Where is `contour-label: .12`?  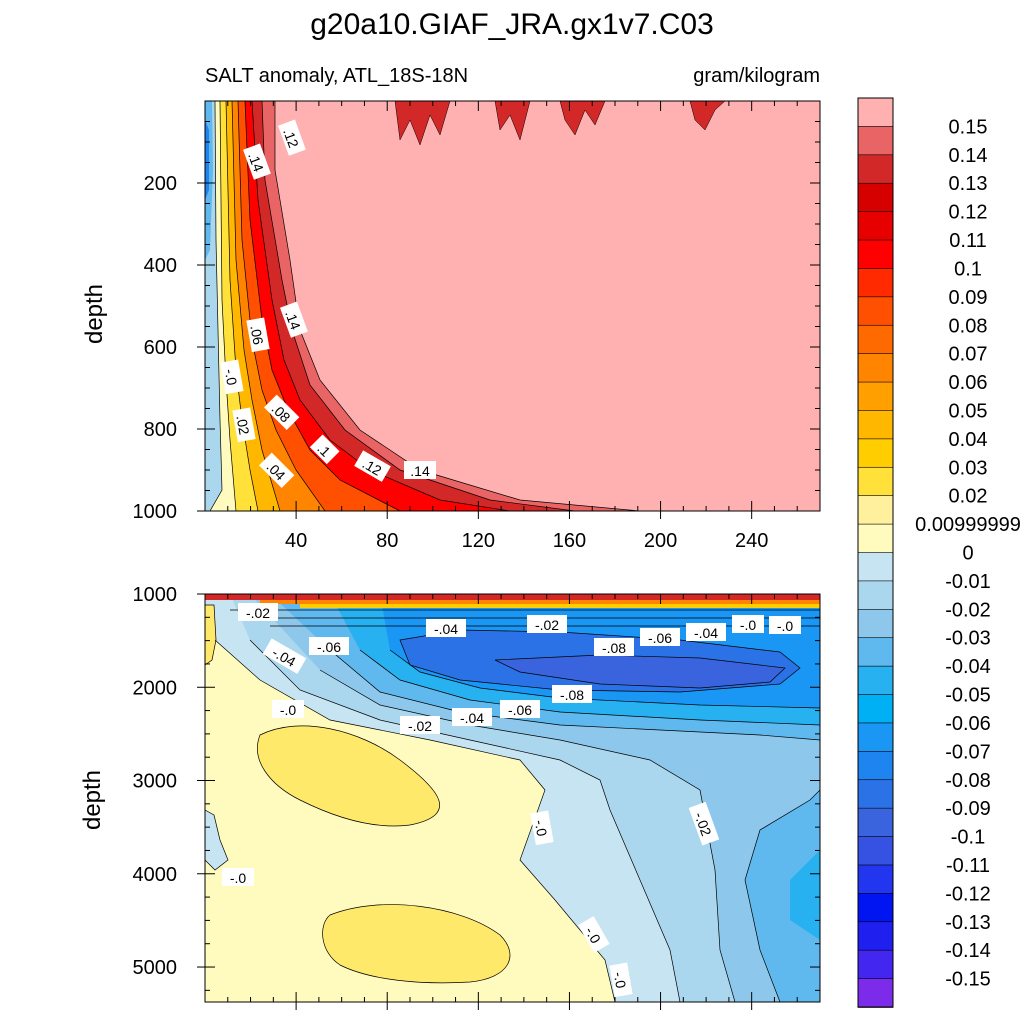
contour-label: .12 is located at coordinates (292, 137).